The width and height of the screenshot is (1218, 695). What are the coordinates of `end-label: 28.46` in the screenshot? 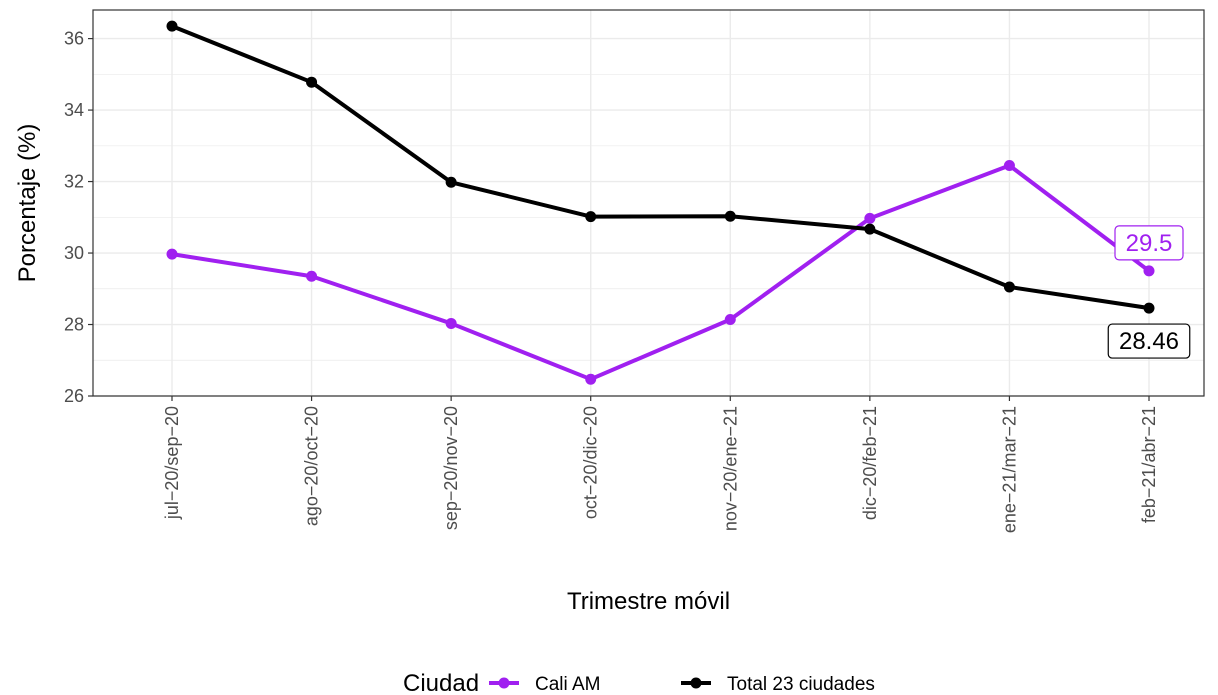 It's located at (1149, 341).